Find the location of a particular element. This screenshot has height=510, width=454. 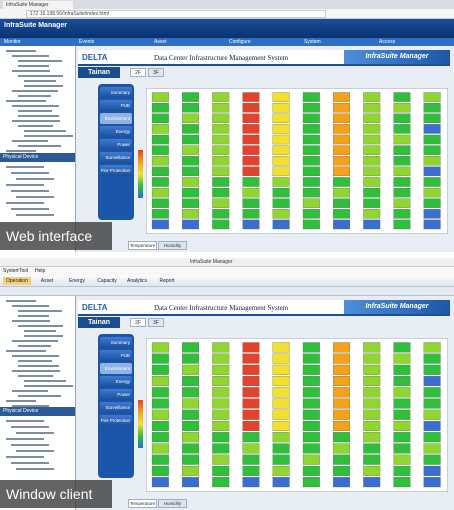

menu-item: Events is located at coordinates (87, 42).